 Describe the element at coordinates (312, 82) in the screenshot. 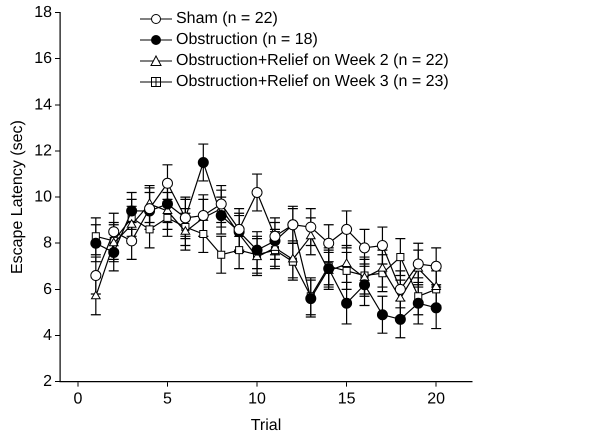

I see `legend-label: Obstruction+Relief on Week 3 (n = 23)` at that location.